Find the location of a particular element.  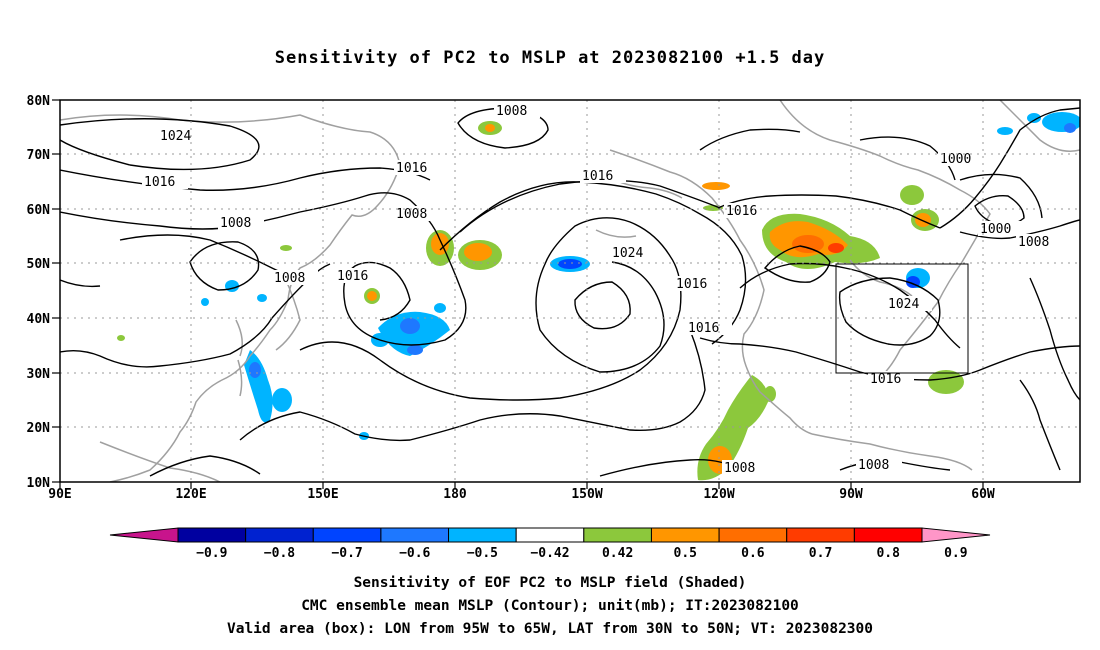

colorbar-tick-label: −0.9 is located at coordinates (211, 553).